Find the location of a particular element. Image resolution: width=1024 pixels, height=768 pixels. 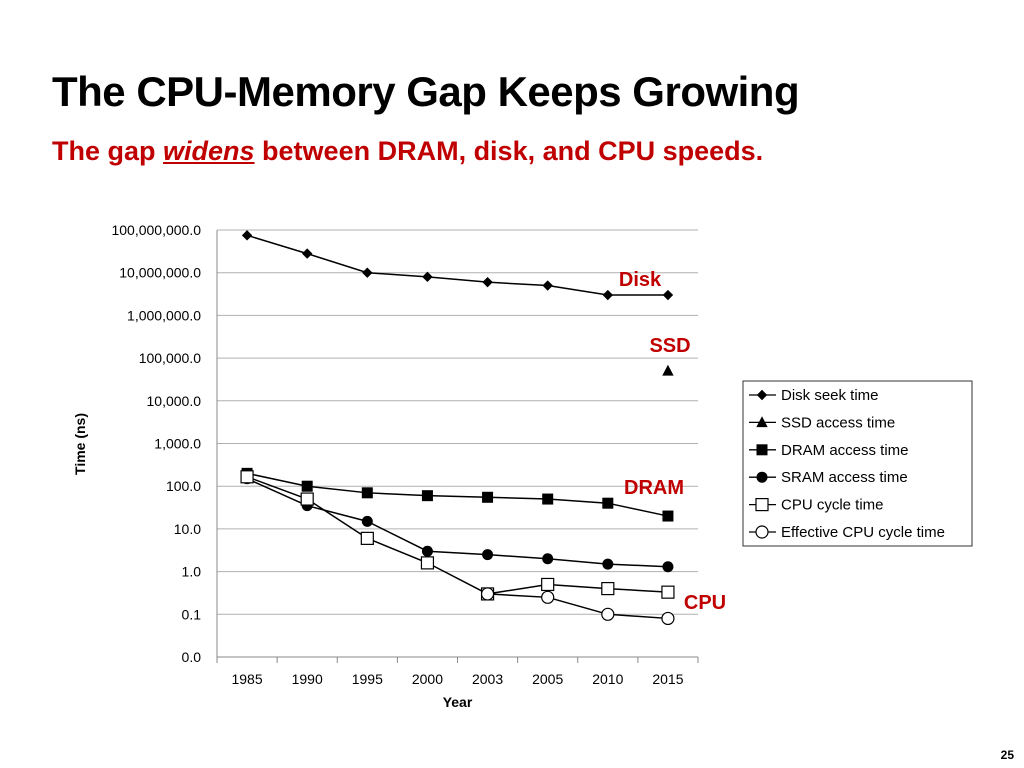

x-tick-label: 1985 is located at coordinates (246, 679).